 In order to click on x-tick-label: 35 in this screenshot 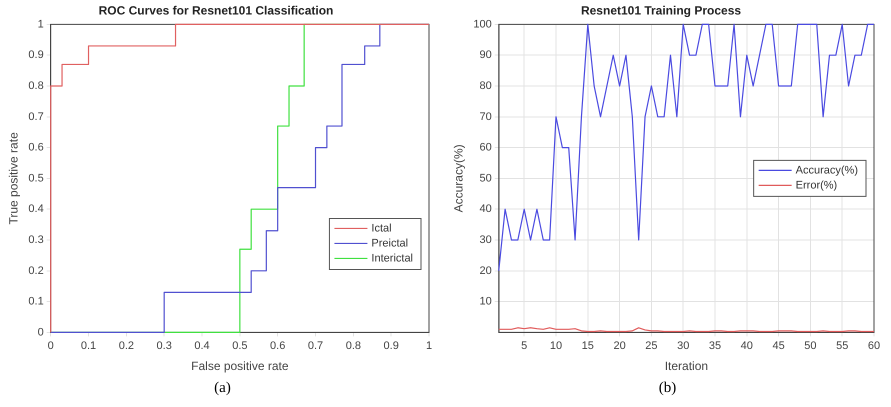, I will do `click(714, 346)`.